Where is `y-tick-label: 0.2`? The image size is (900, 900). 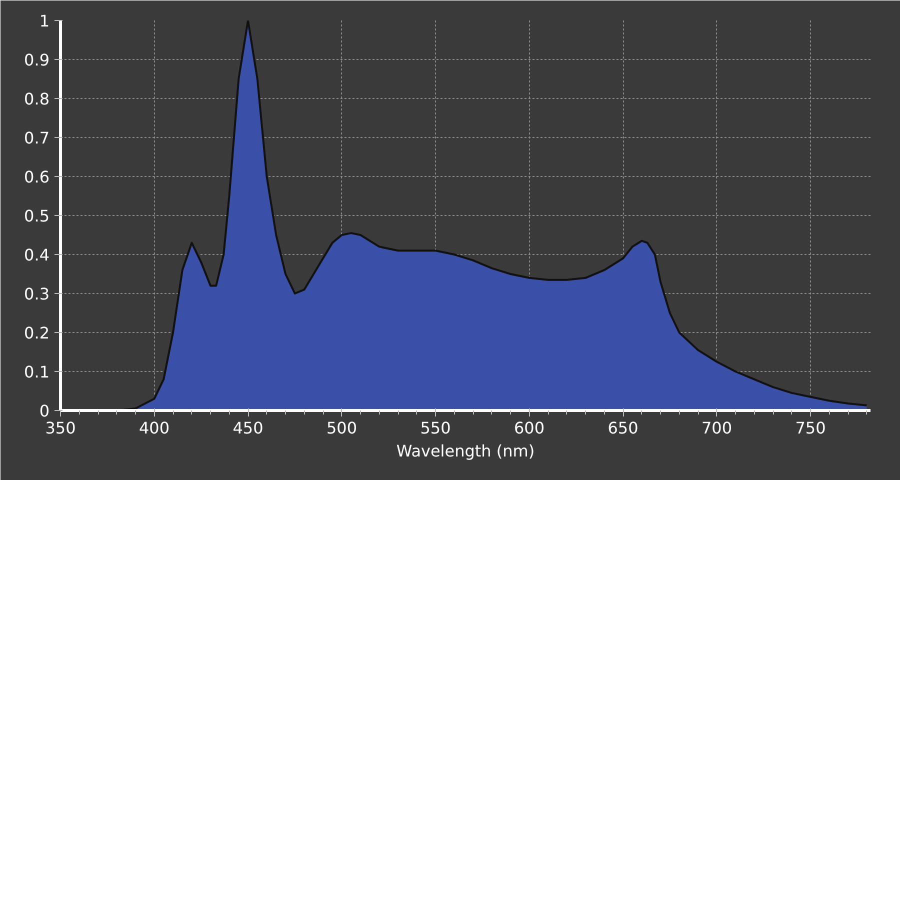
y-tick-label: 0.2 is located at coordinates (37, 333).